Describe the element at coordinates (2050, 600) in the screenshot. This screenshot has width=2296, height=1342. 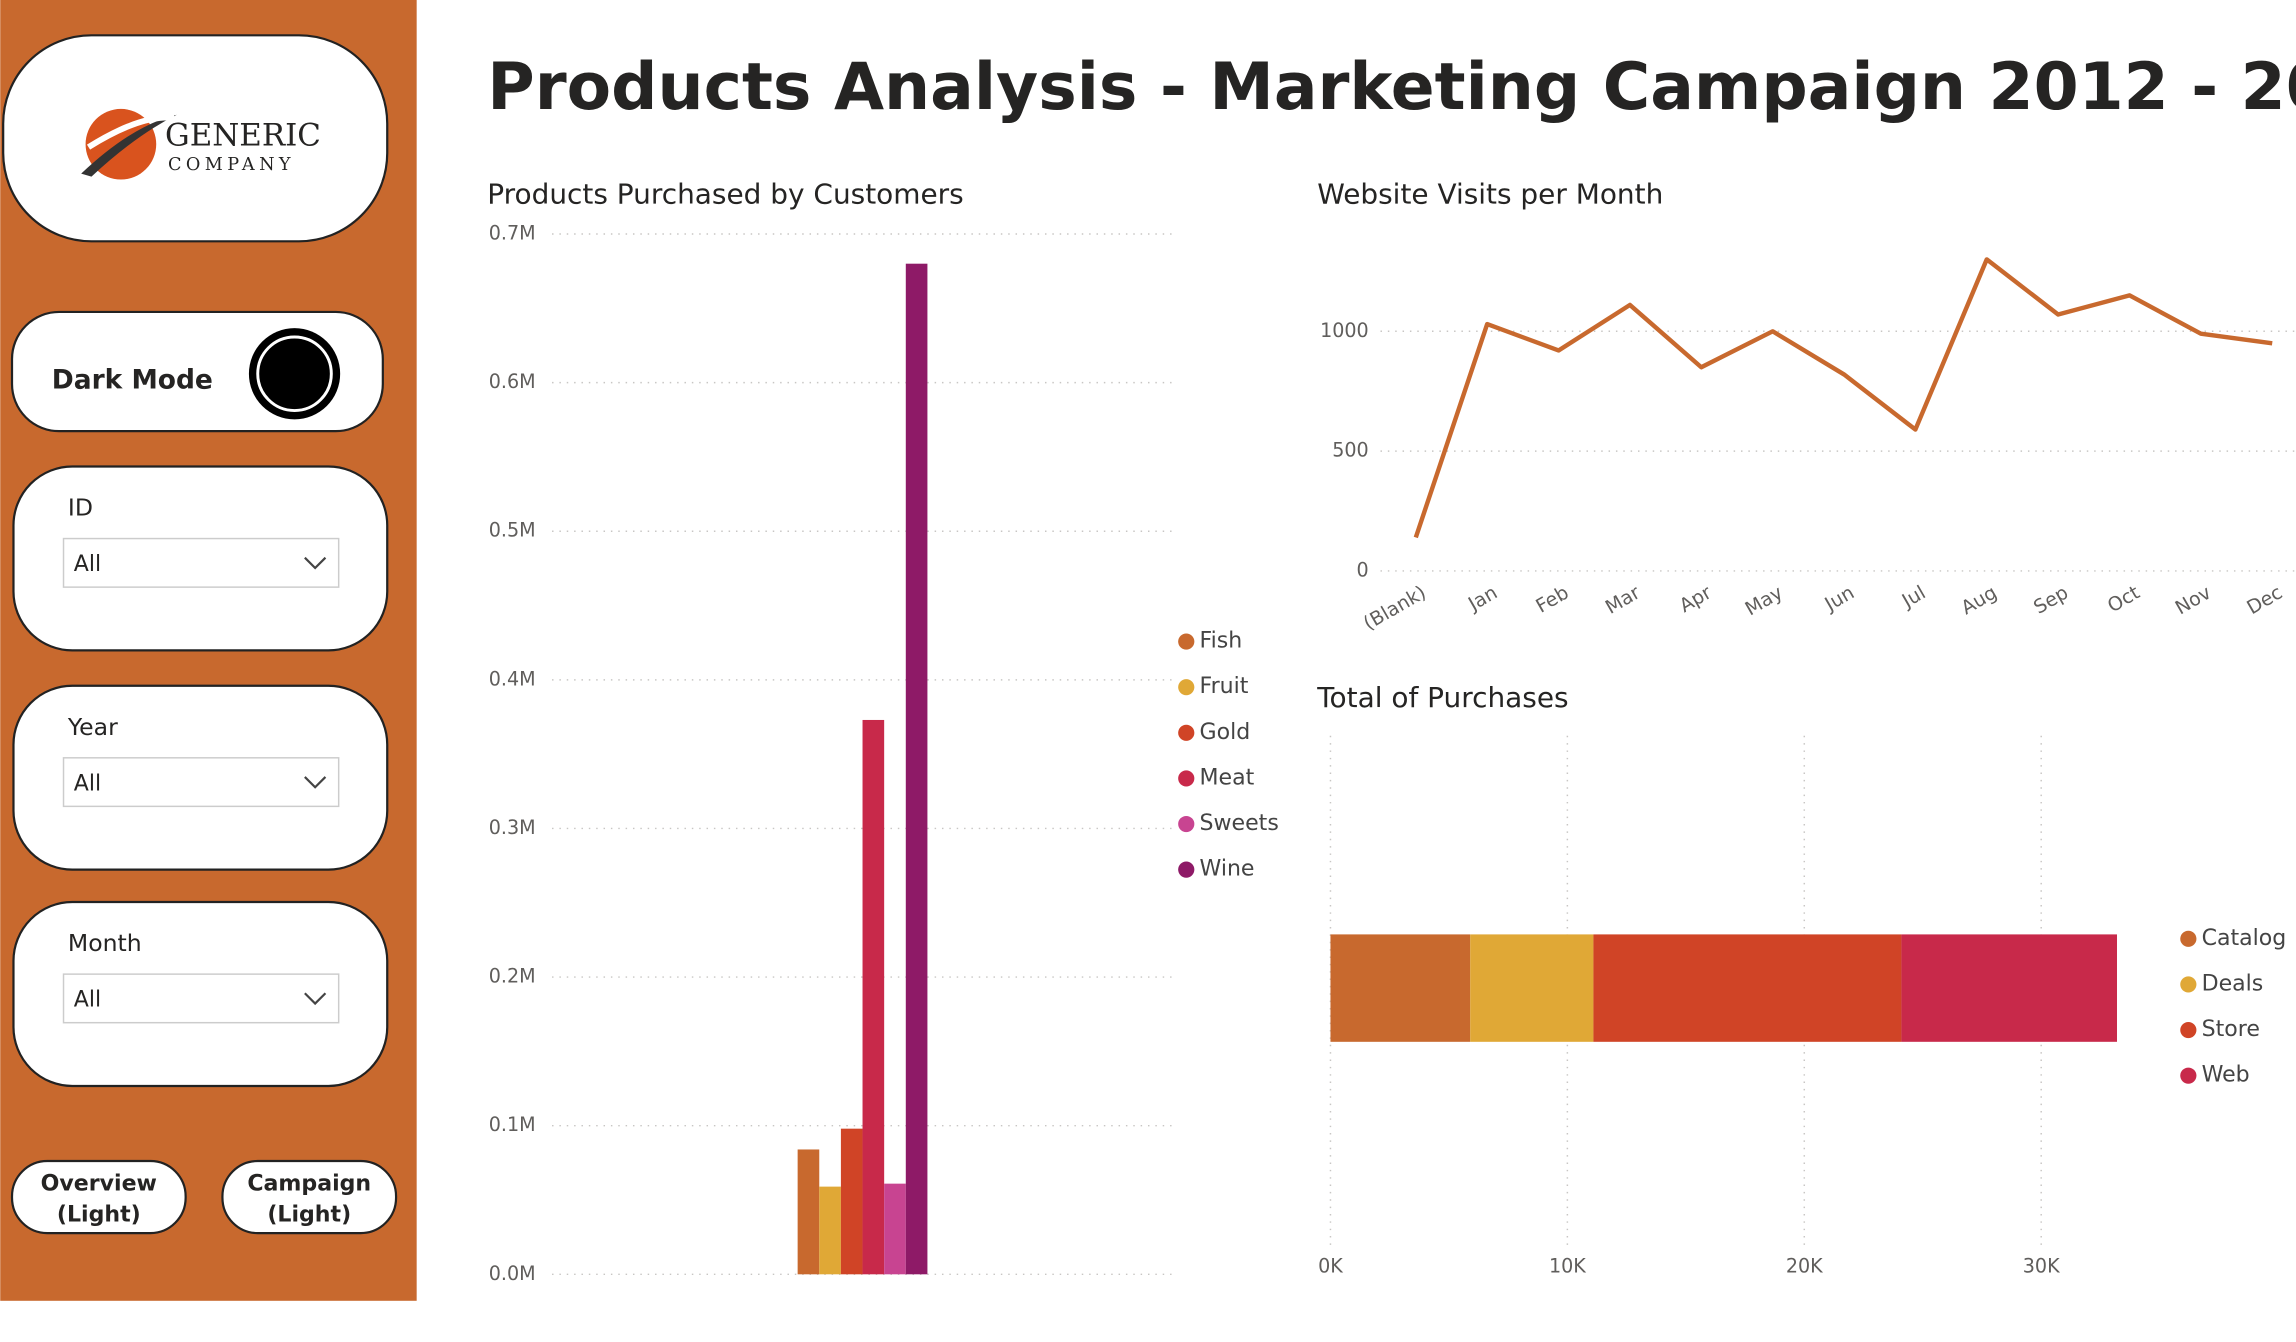
I see `x-tick-label: Sep` at that location.